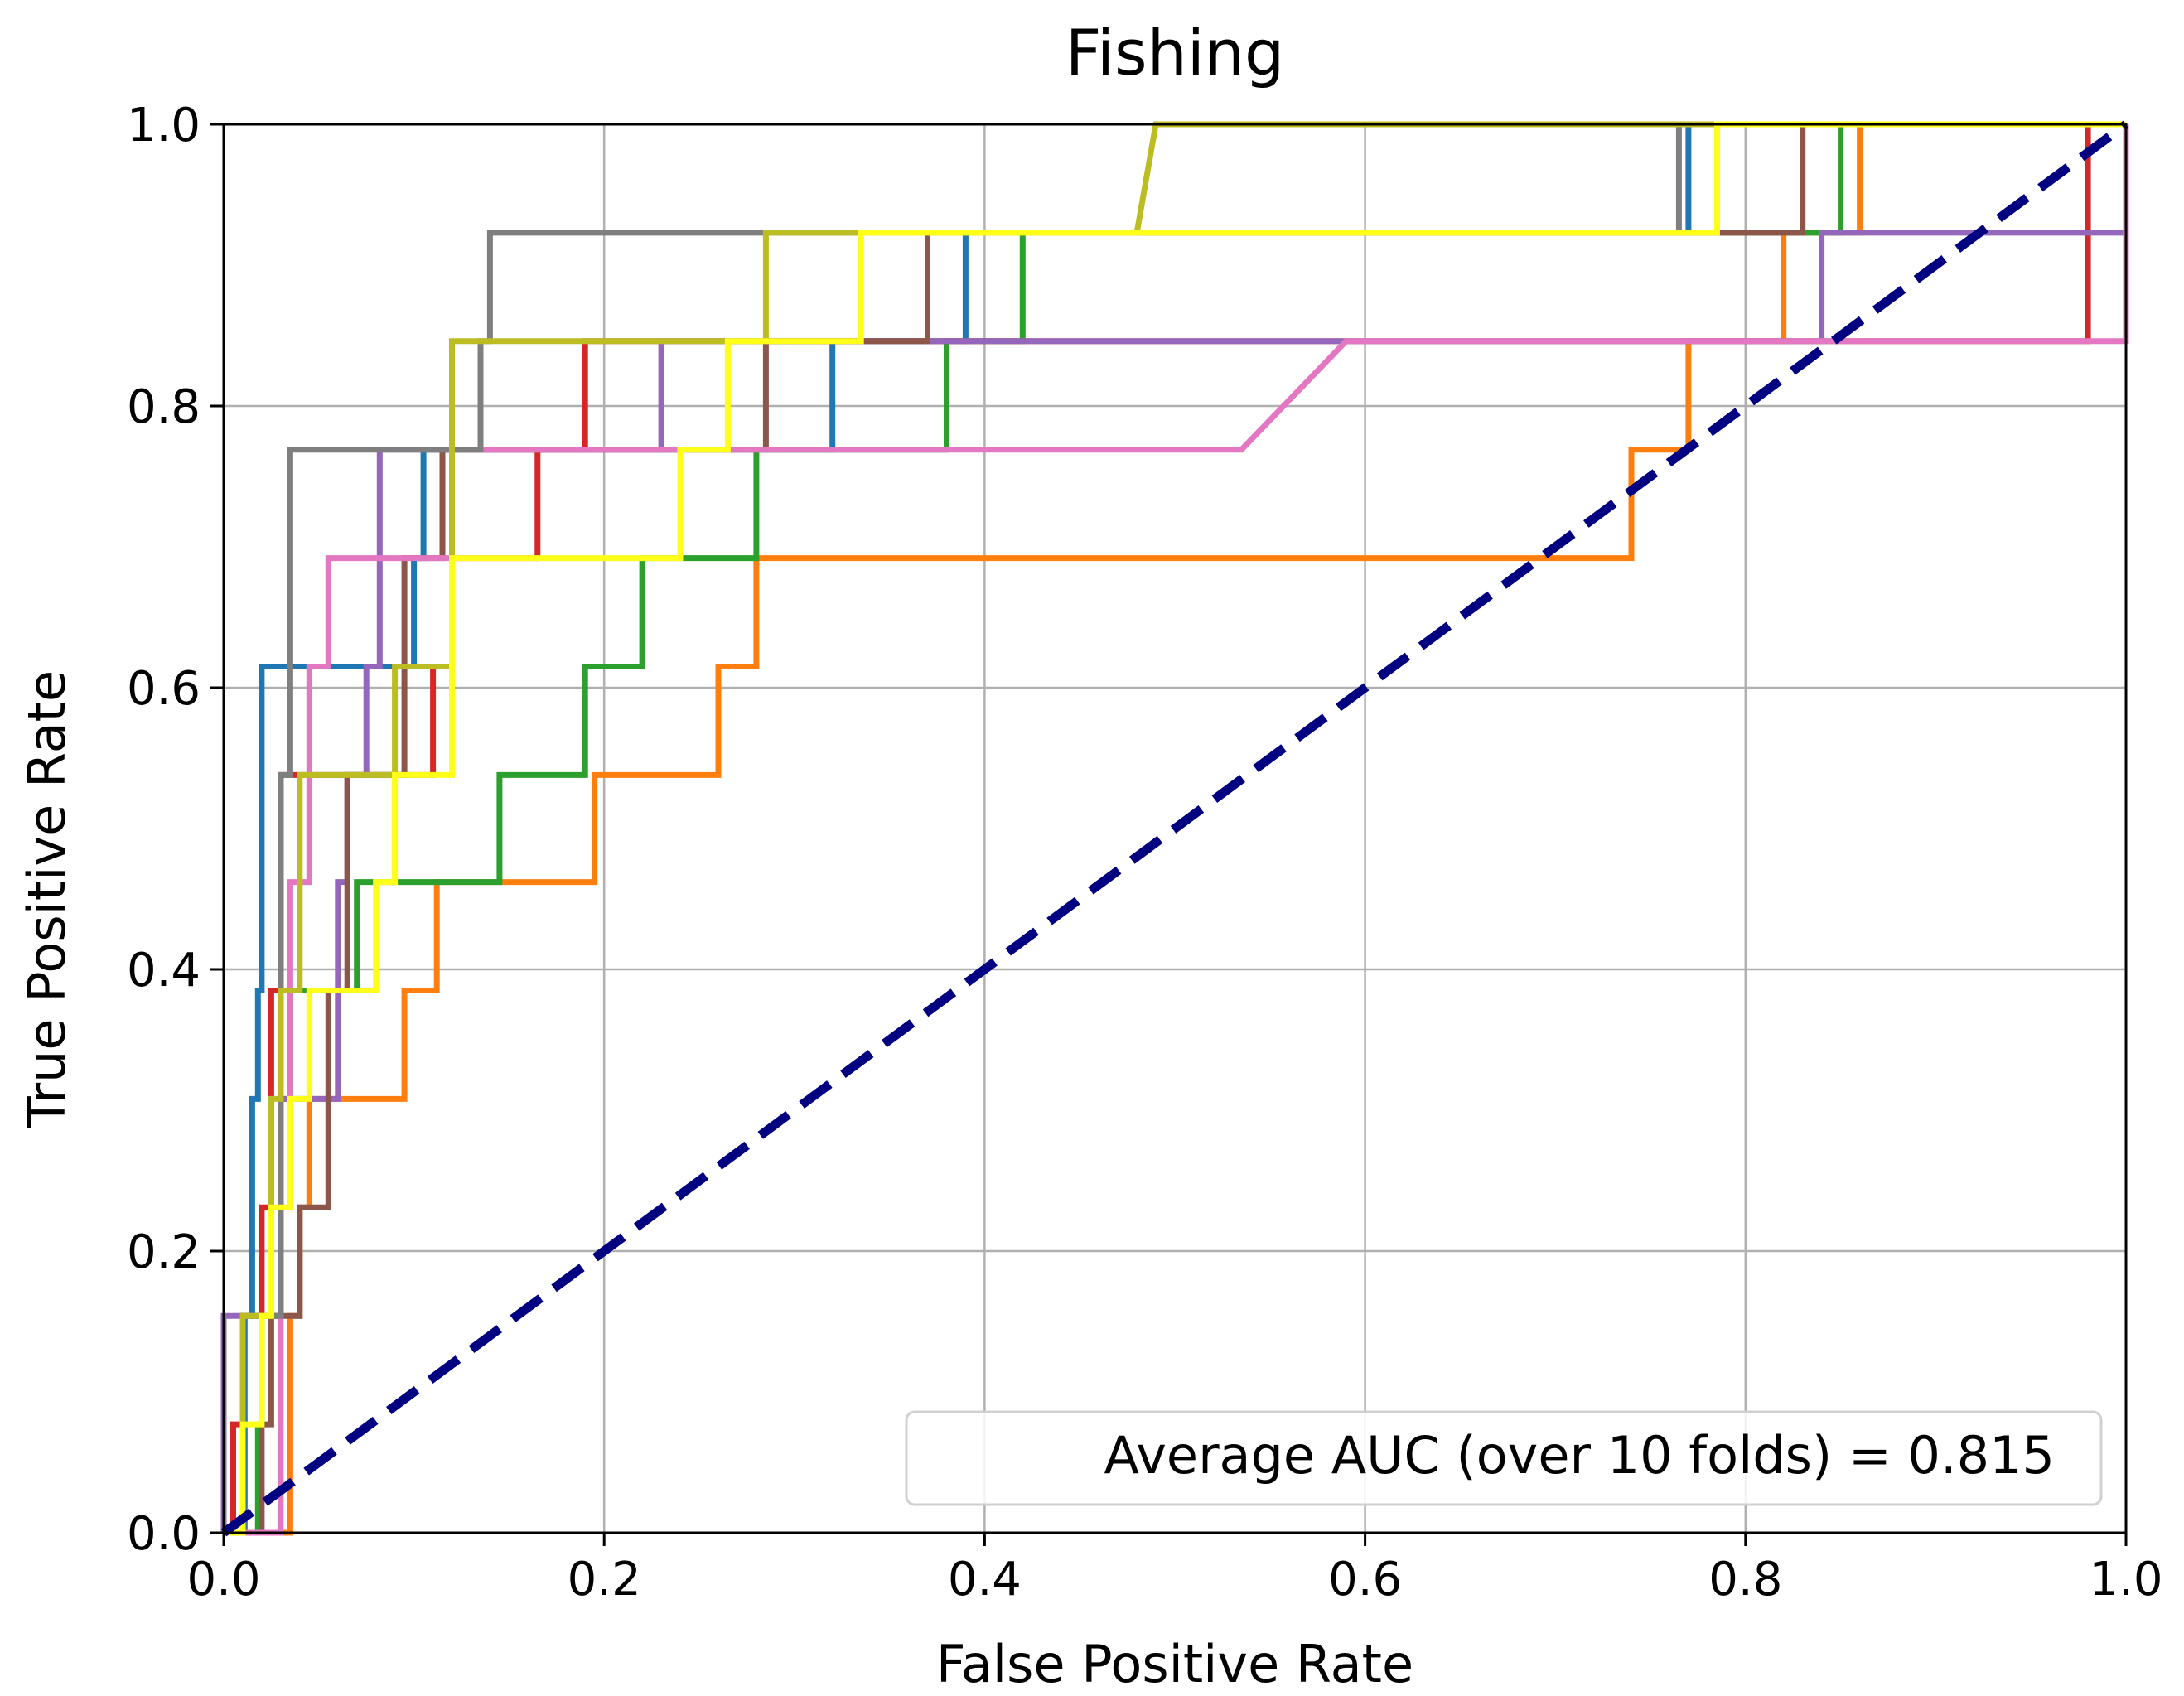 This screenshot has height=1696, width=2184. I want to click on legend-box, so click(1504, 1458).